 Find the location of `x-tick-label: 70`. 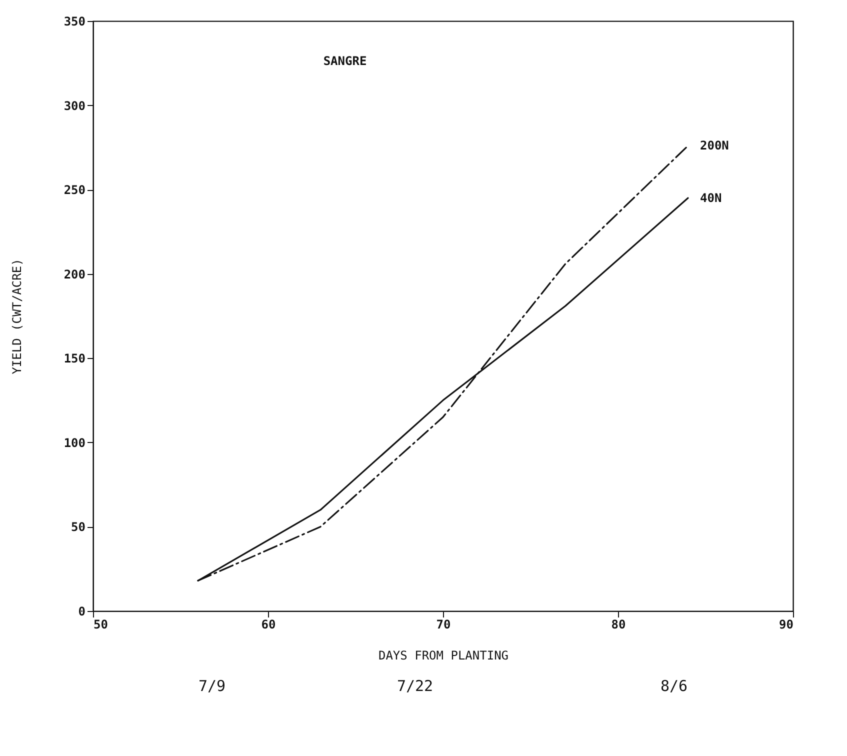

x-tick-label: 70 is located at coordinates (443, 625).